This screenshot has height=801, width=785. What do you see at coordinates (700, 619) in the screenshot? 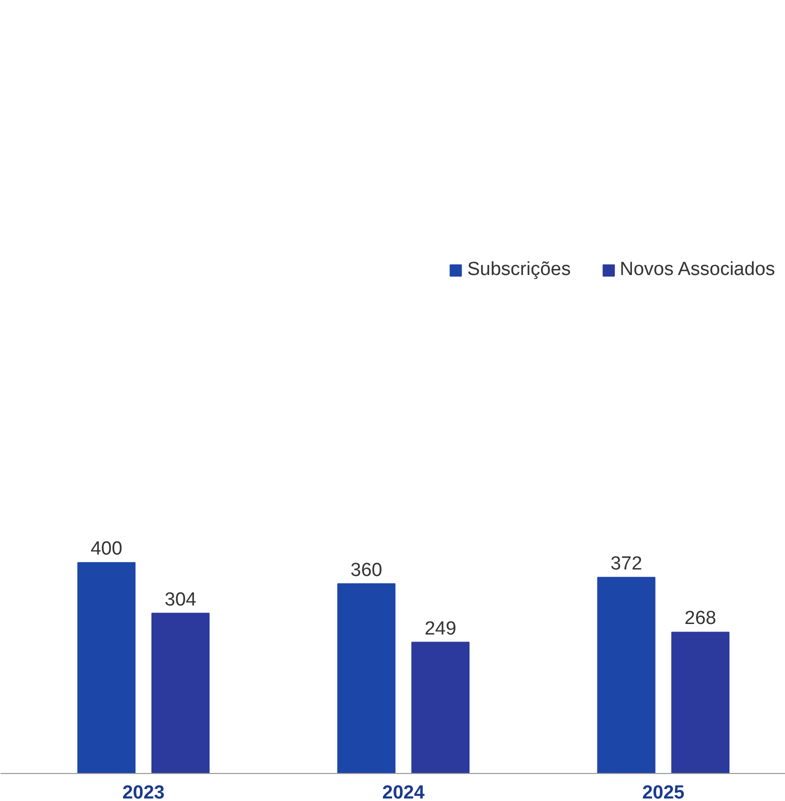
I see `data-label: 268` at bounding box center [700, 619].